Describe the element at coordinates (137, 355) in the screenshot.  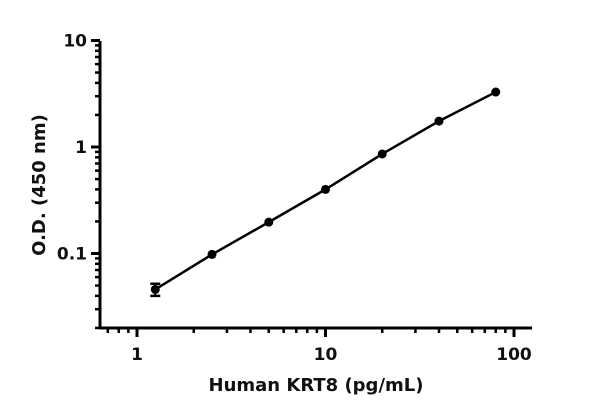
I see `x-tick-label: 1` at that location.